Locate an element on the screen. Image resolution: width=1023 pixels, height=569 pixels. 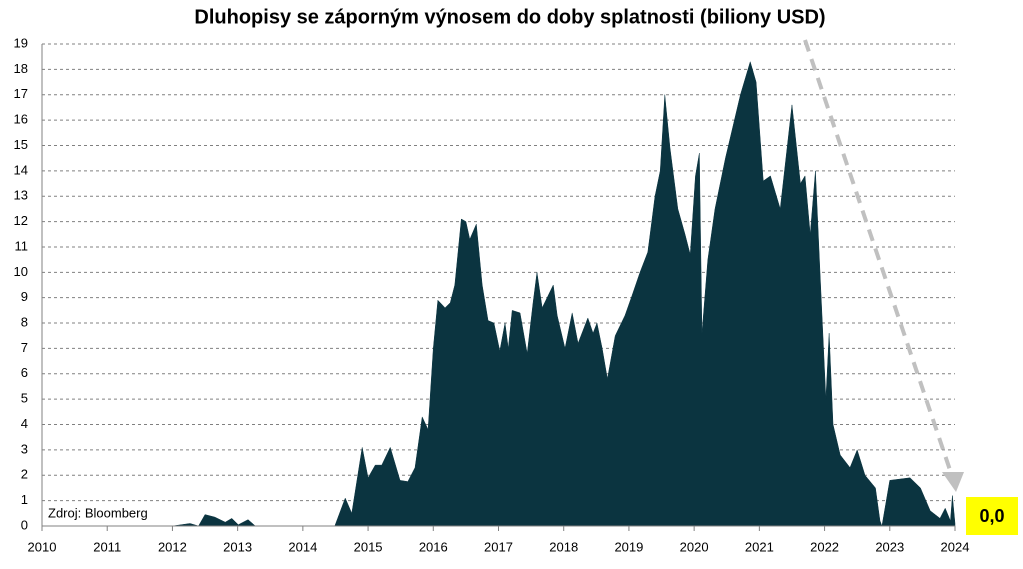
y-tick-label: 0 is located at coordinates (24, 524).